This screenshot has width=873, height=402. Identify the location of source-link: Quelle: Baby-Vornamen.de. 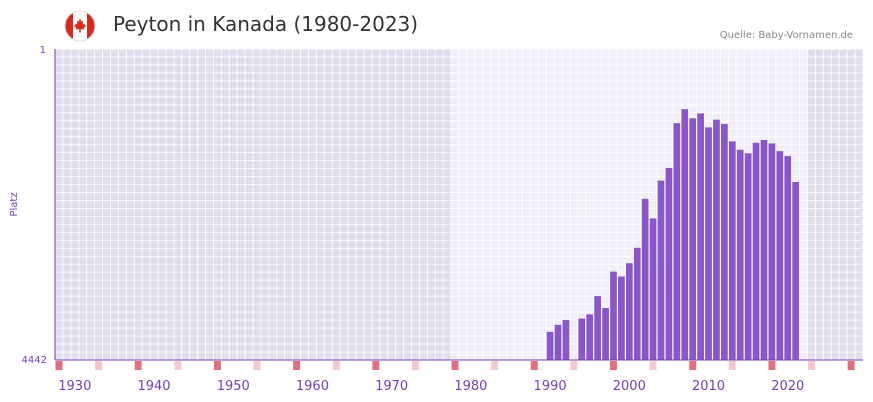
(786, 35).